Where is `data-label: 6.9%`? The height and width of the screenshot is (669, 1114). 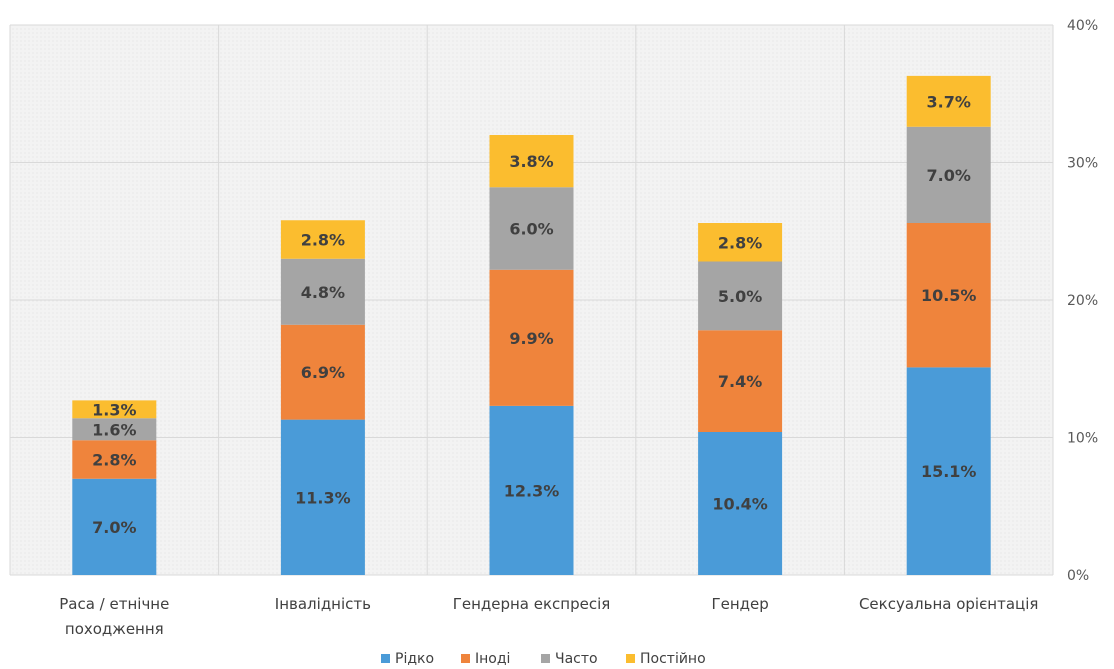
data-label: 6.9% is located at coordinates (323, 372).